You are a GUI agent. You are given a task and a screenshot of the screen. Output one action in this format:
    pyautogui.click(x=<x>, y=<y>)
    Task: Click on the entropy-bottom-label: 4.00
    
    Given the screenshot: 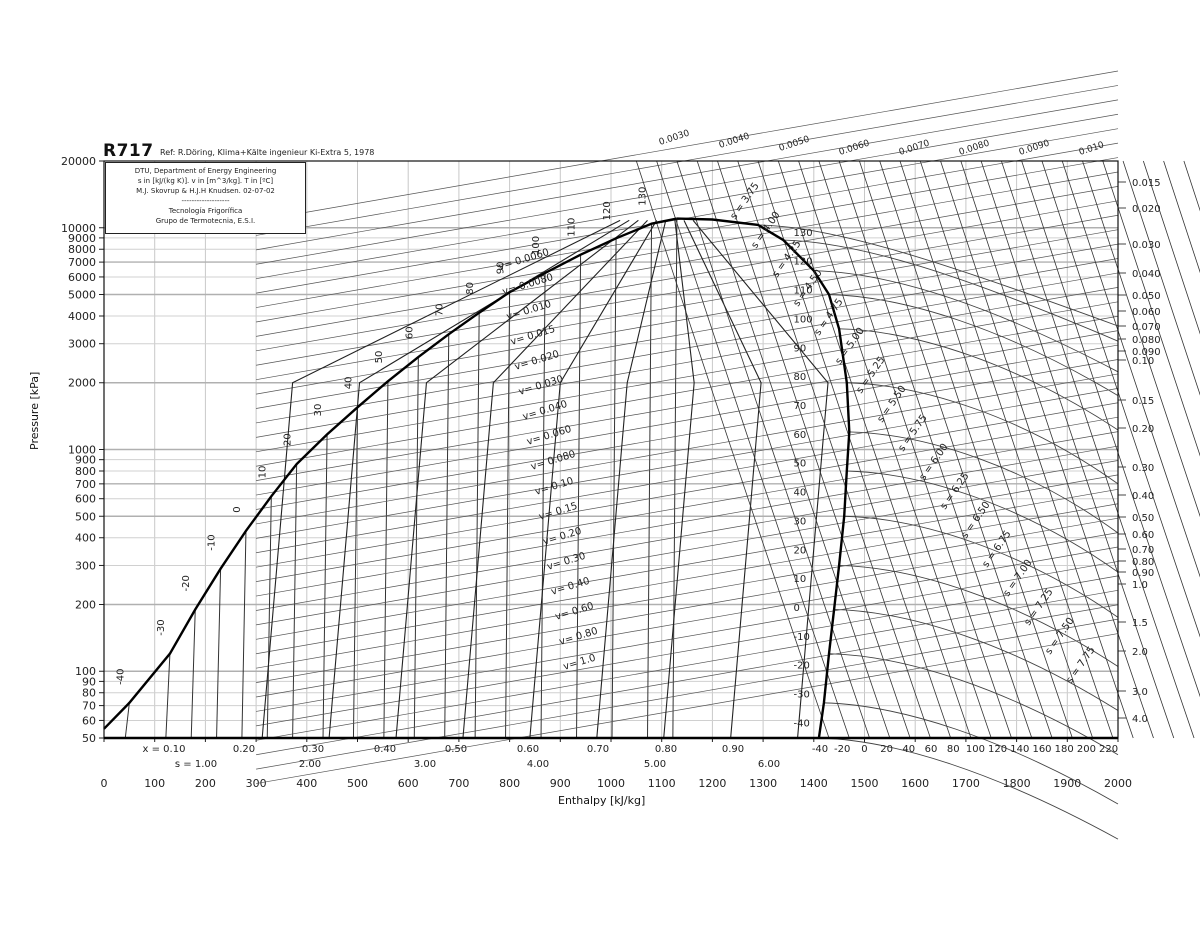 What is the action you would take?
    pyautogui.click(x=538, y=764)
    